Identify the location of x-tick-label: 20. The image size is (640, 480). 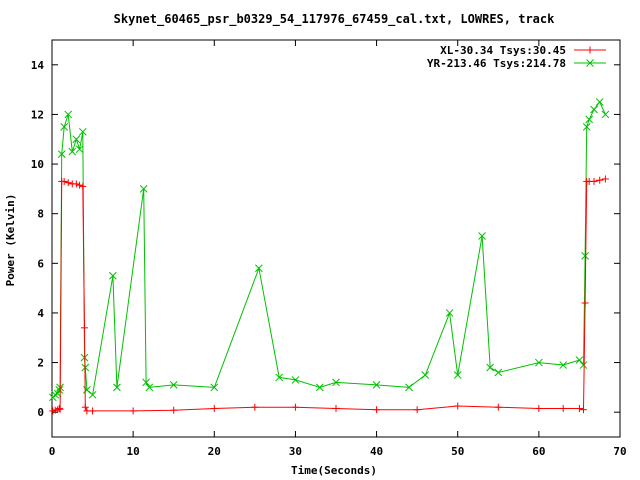
(214, 451).